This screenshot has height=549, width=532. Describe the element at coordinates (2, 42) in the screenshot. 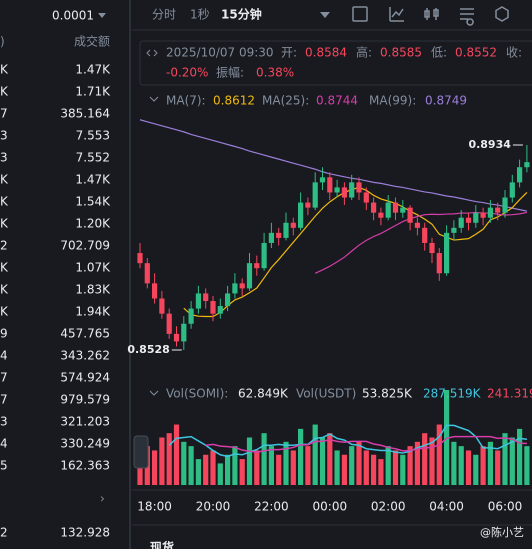

I see `column-header: )` at that location.